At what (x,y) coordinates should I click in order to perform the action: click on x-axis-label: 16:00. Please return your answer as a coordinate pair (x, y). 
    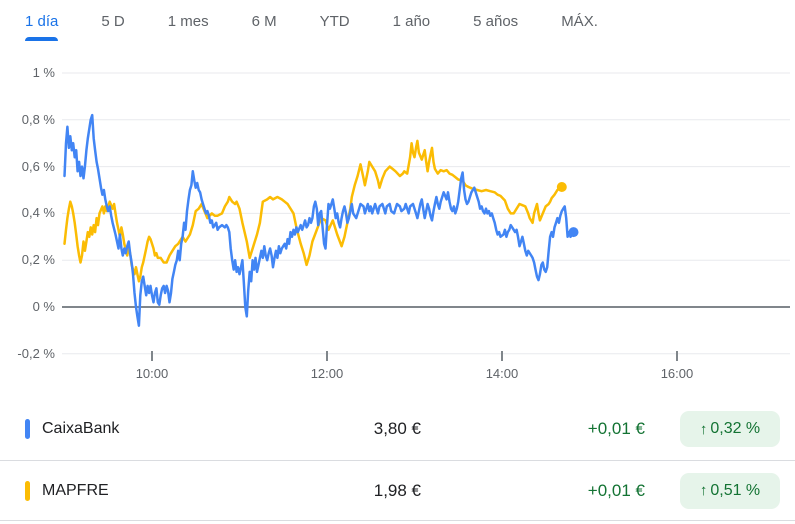
    Looking at the image, I should click on (677, 373).